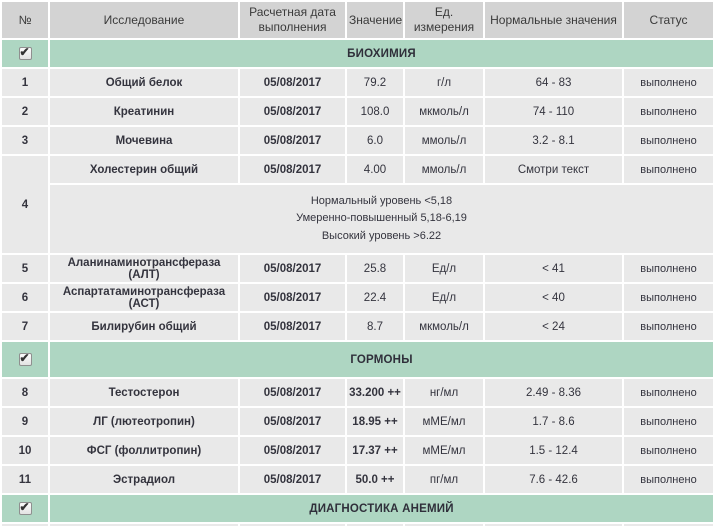  Describe the element at coordinates (25, 392) in the screenshot. I see `row-number-cell: 8` at that location.